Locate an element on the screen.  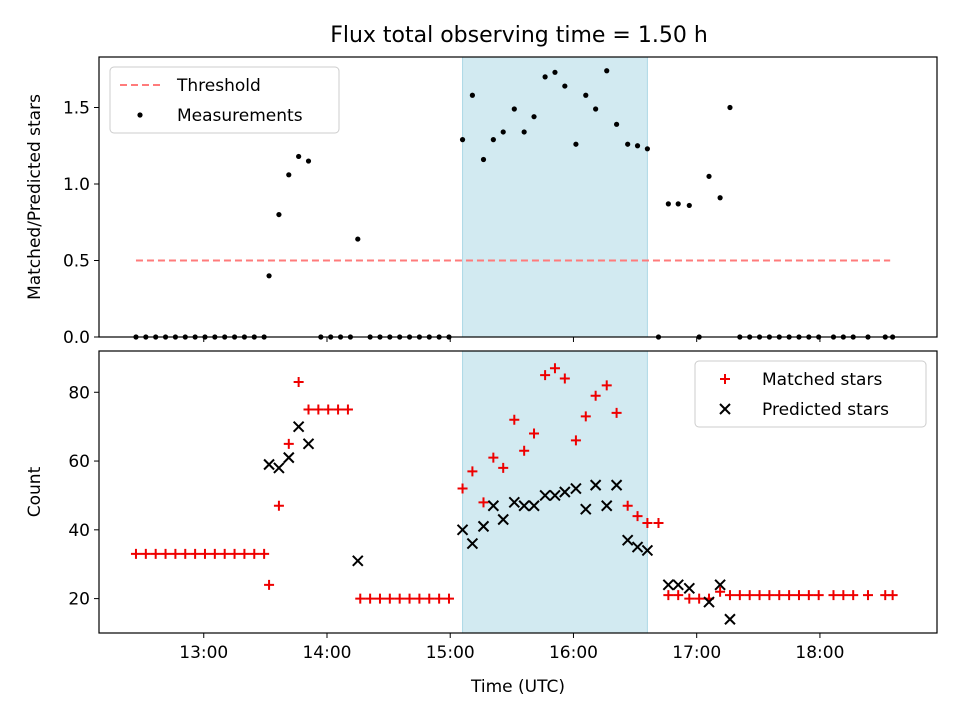
y-tick-label: 80 is located at coordinates (79, 393).